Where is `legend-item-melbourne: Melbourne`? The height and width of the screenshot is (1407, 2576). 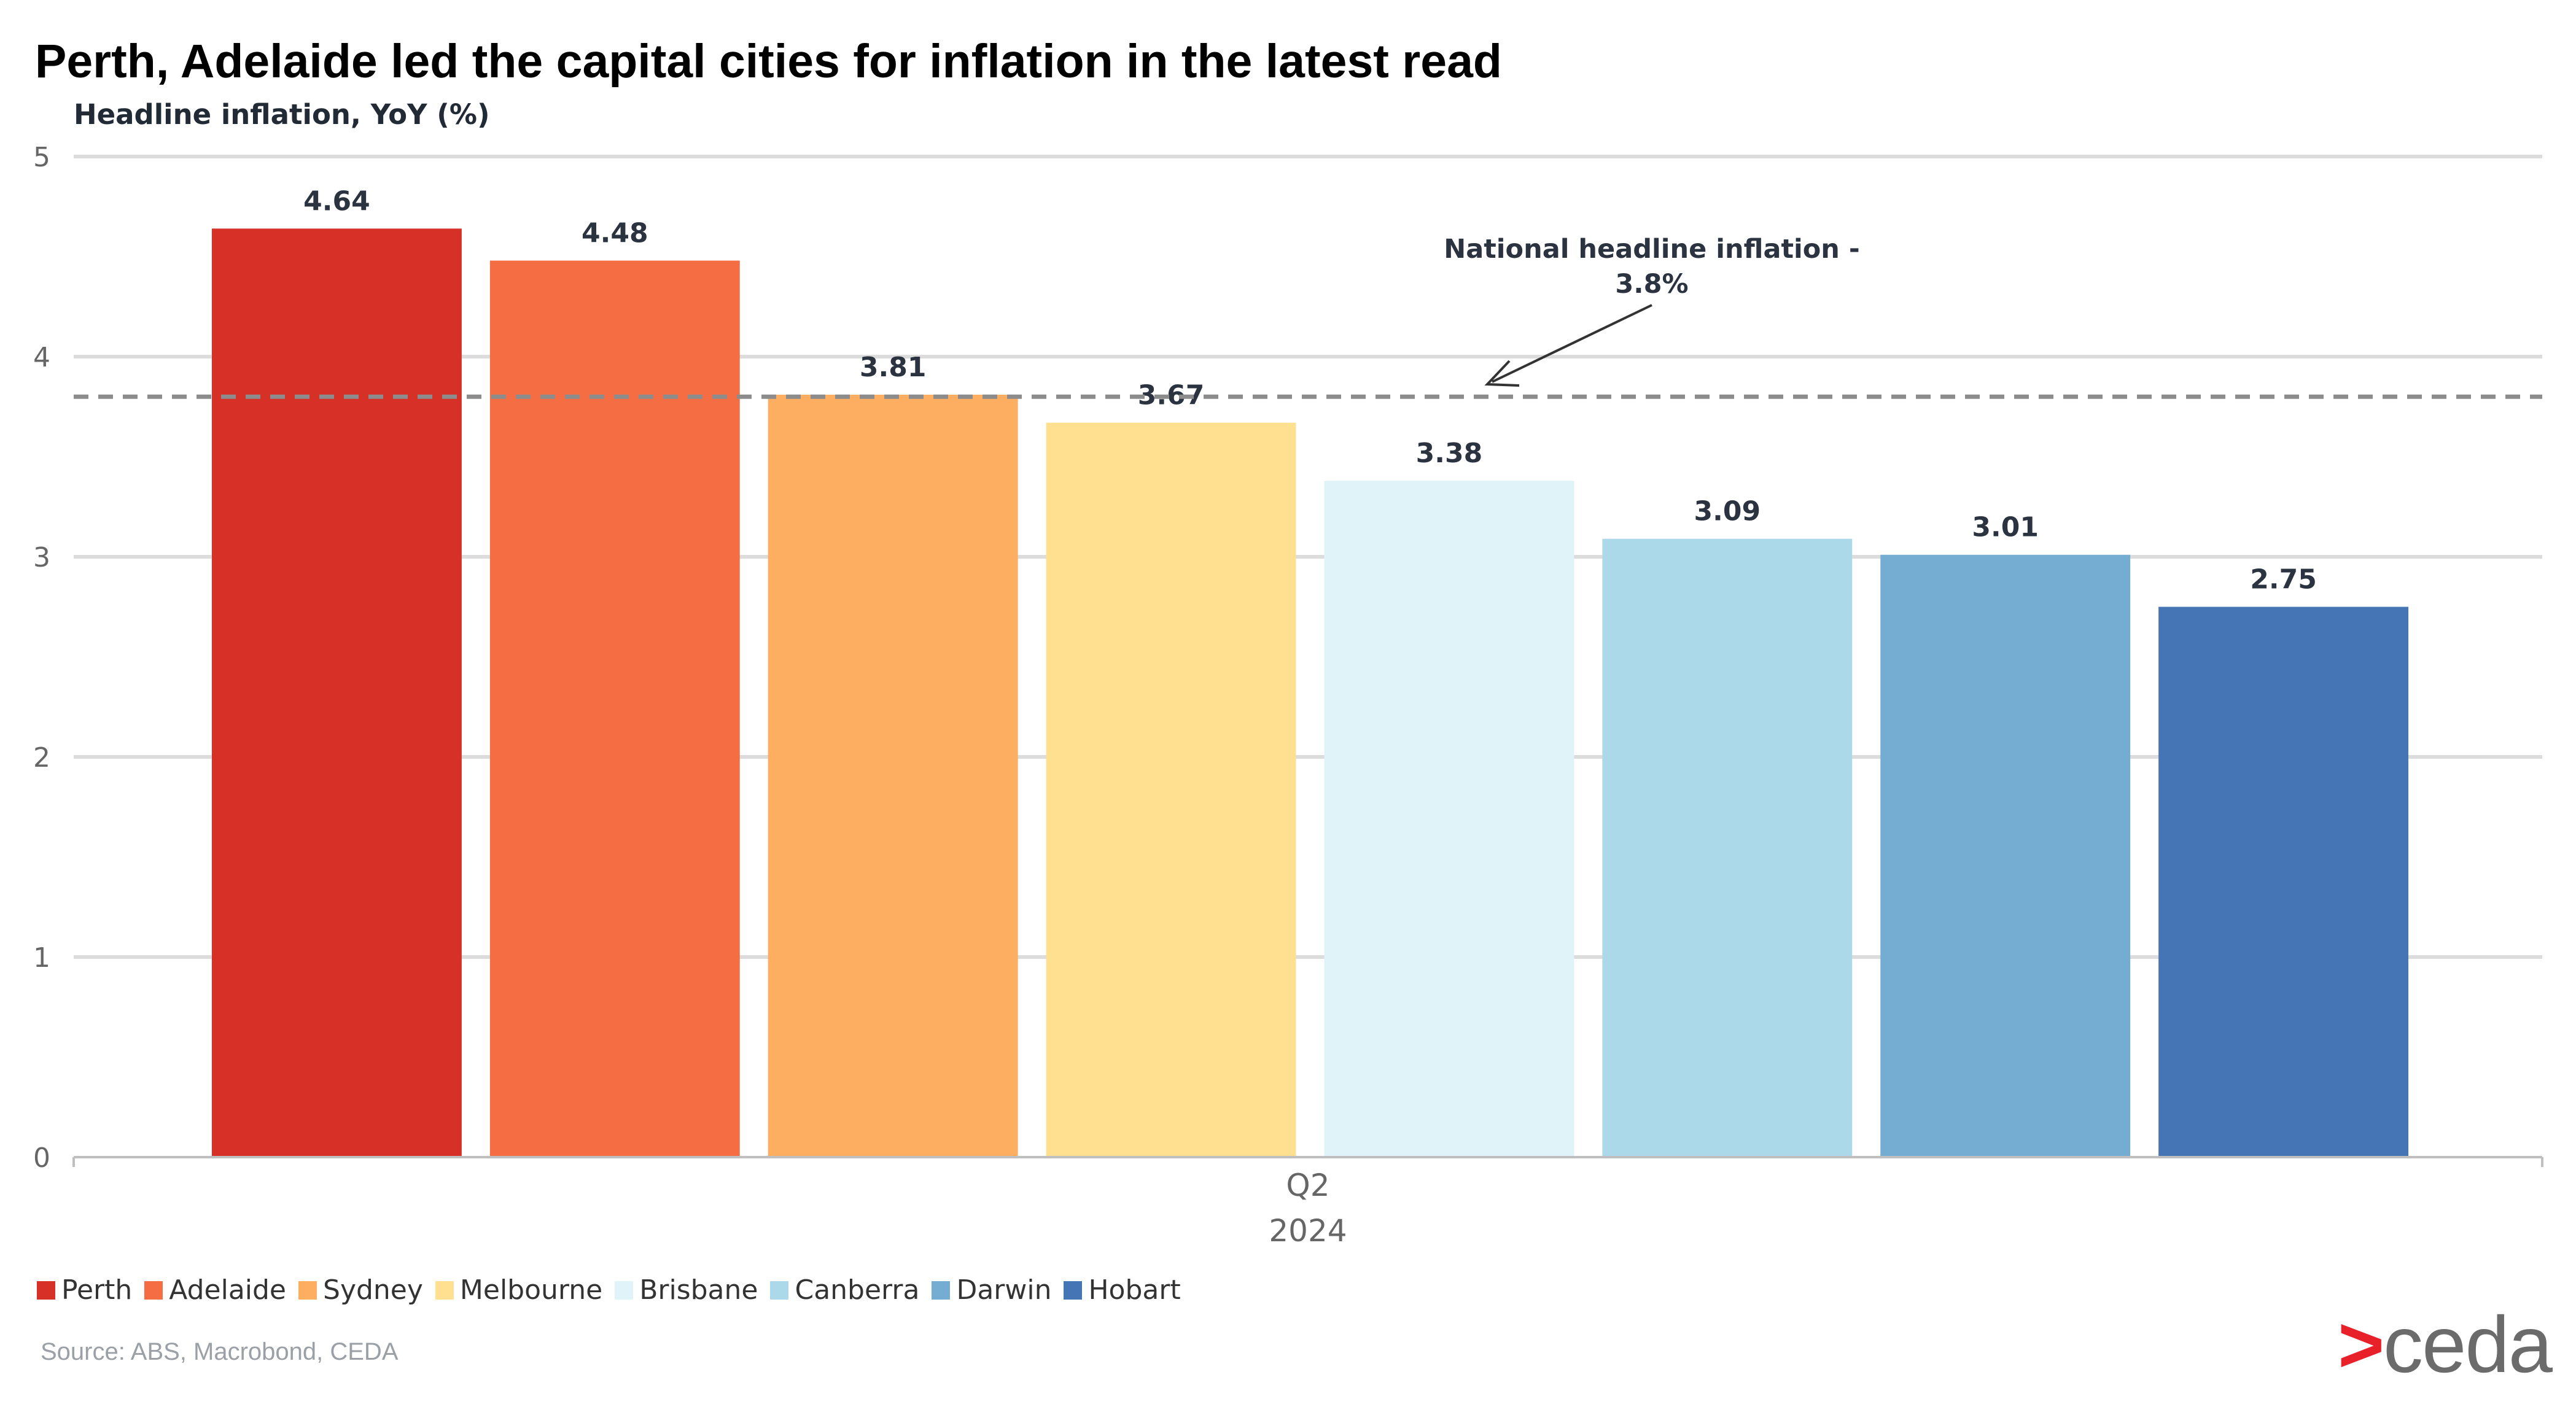
legend-item-melbourne: Melbourne is located at coordinates (518, 1290).